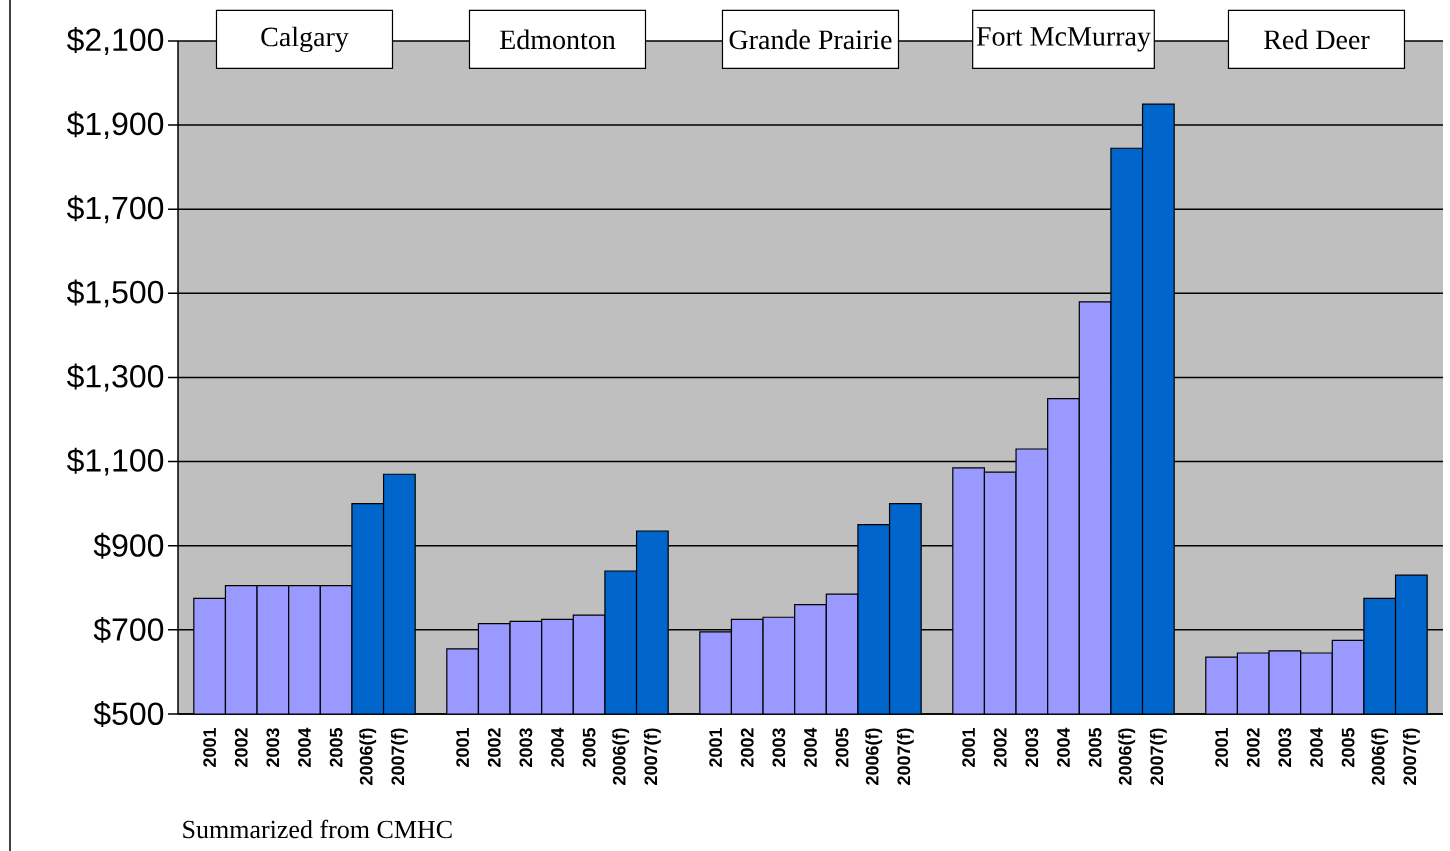 Image resolution: width=1450 pixels, height=851 pixels. What do you see at coordinates (317, 829) in the screenshot?
I see `text: Summarized from CMHC` at bounding box center [317, 829].